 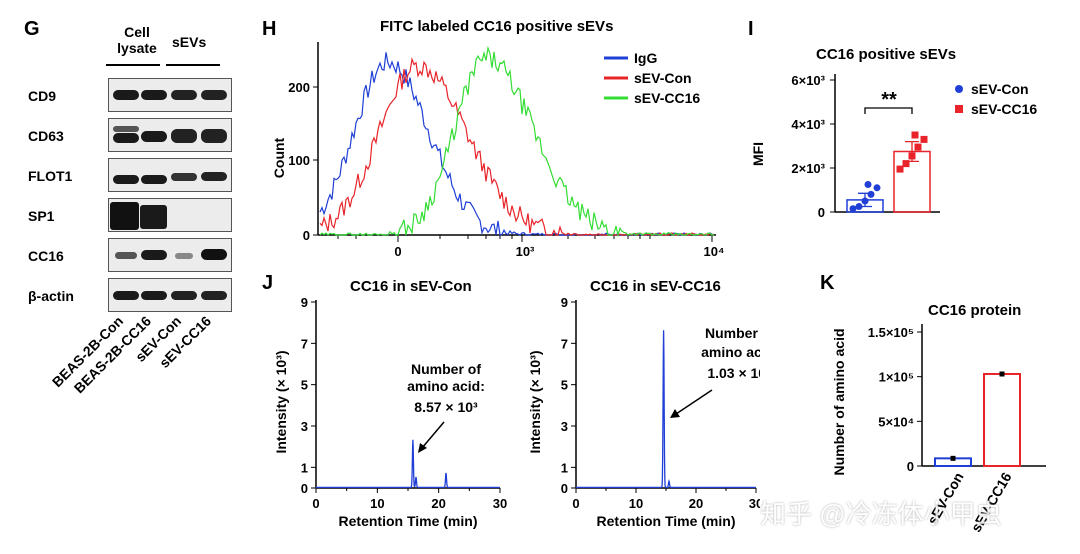 What do you see at coordinates (996, 99) in the screenshot?
I see `chart-i-legend: sEV-Con sEV-CC16` at bounding box center [996, 99].